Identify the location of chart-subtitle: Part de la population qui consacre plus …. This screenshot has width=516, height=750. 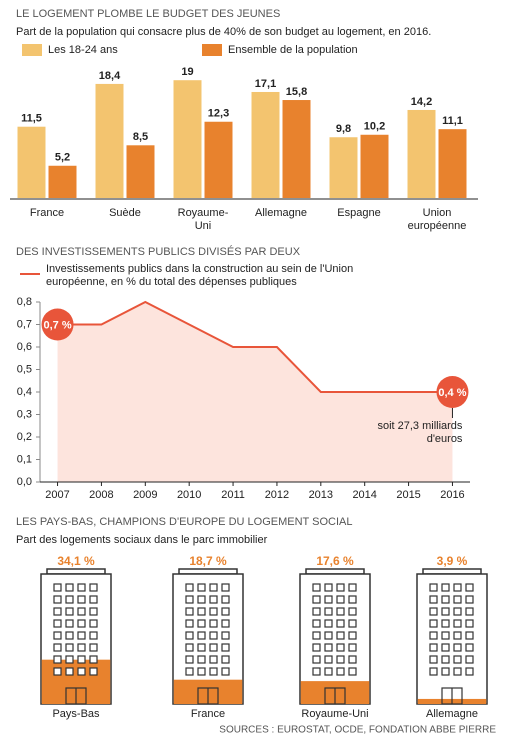
(223, 32).